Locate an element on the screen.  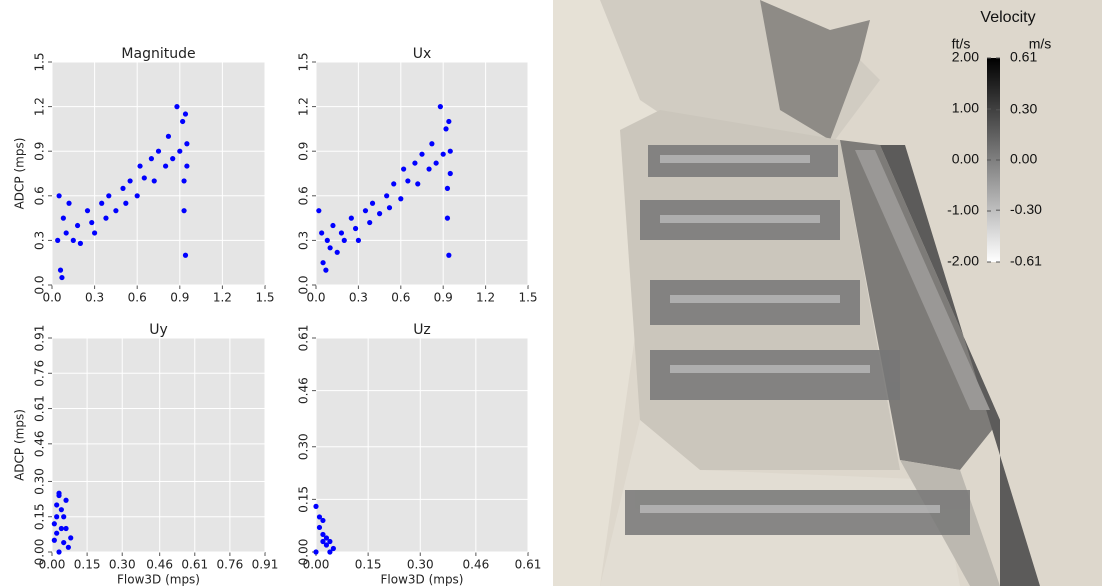
colorbar-tick-label: 1.00 is located at coordinates (965, 108).